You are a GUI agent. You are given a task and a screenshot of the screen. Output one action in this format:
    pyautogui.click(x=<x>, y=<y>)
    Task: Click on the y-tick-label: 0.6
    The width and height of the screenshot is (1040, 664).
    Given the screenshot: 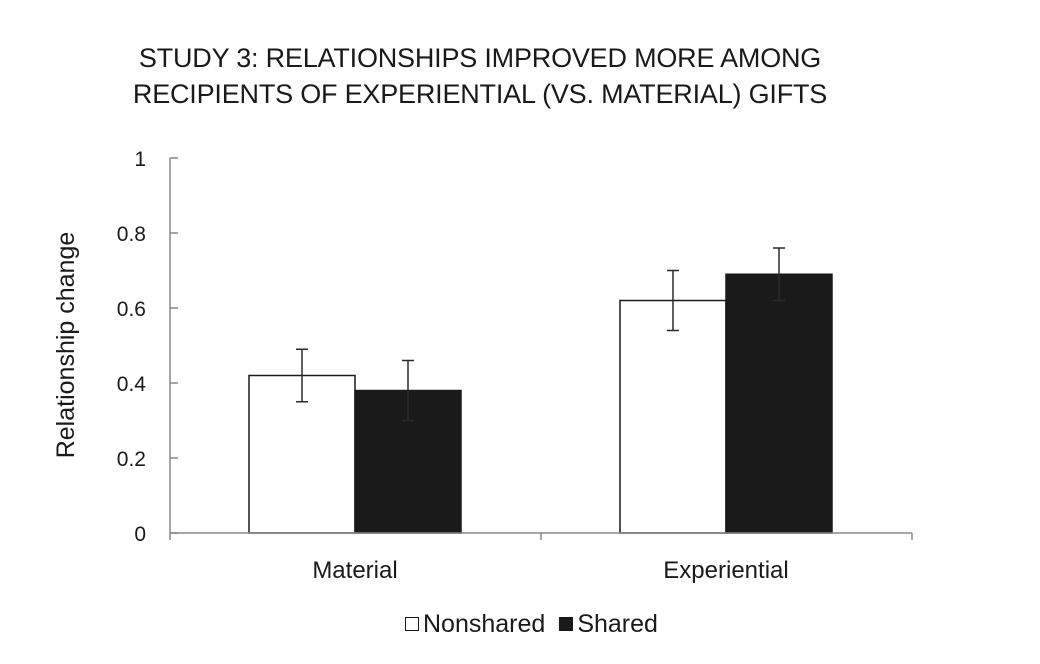 What is the action you would take?
    pyautogui.click(x=131, y=309)
    